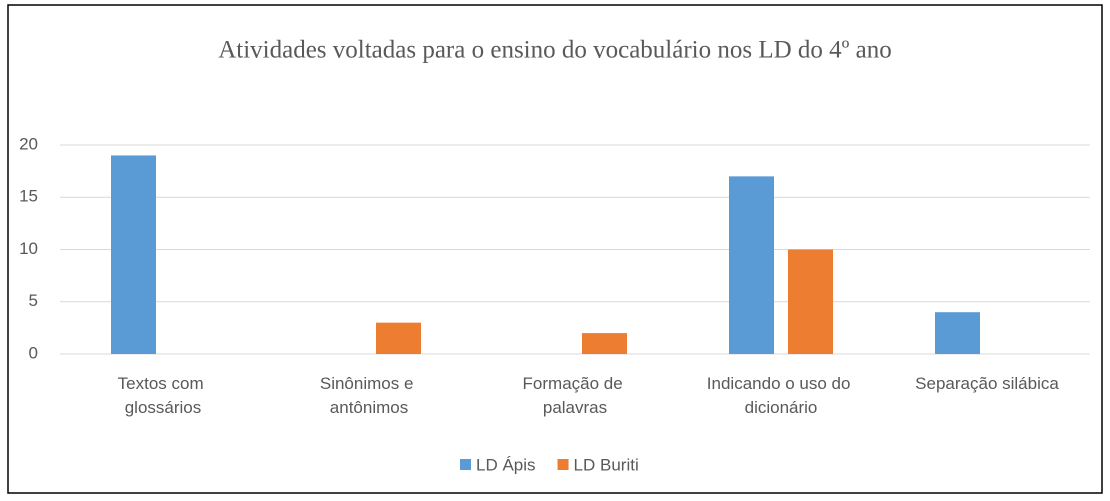  I want to click on x-tick-label: Indicando o uso do dicionário, so click(781, 395).